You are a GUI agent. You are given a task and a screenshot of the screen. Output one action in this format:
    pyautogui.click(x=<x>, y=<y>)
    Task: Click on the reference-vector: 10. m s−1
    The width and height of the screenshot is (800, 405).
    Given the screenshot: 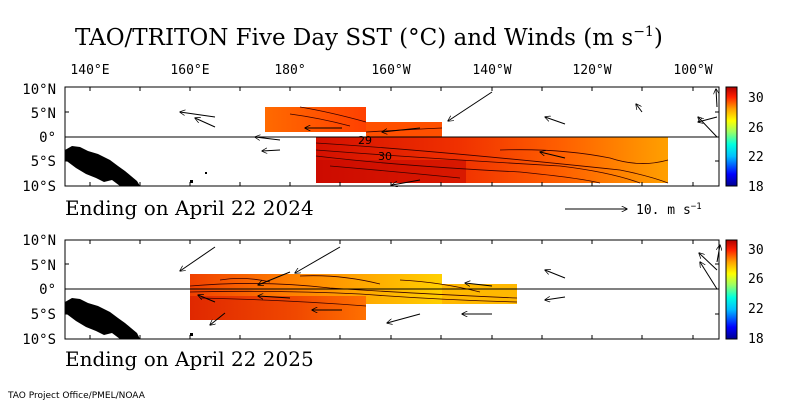 What is the action you would take?
    pyautogui.click(x=633, y=210)
    